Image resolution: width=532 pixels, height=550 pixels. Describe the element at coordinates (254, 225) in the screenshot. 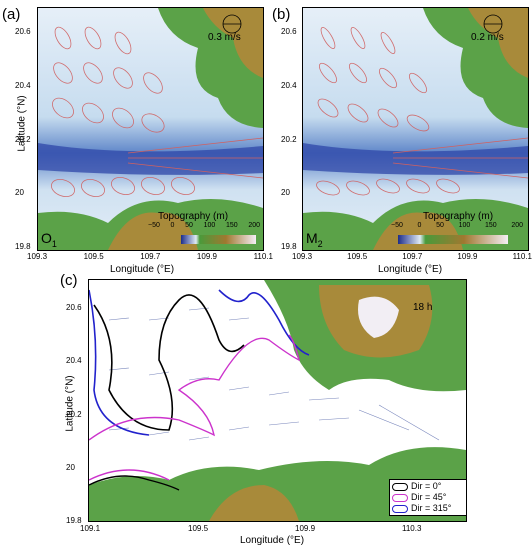

I see `panel-a-cb-tick: 200` at that location.